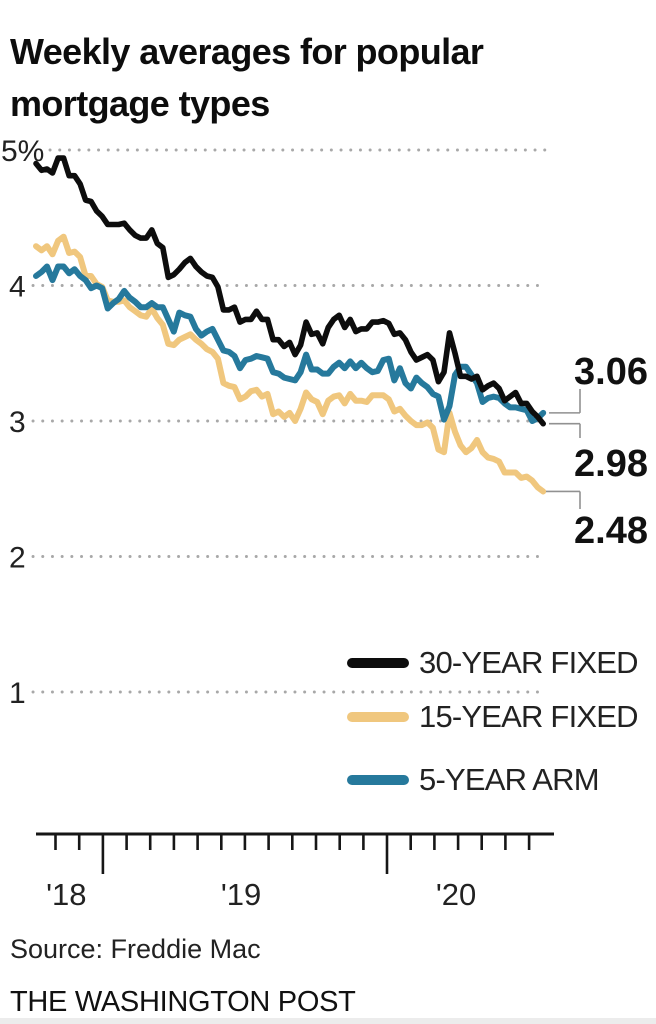  I want to click on x-axis-year-label: '20, so click(456, 894).